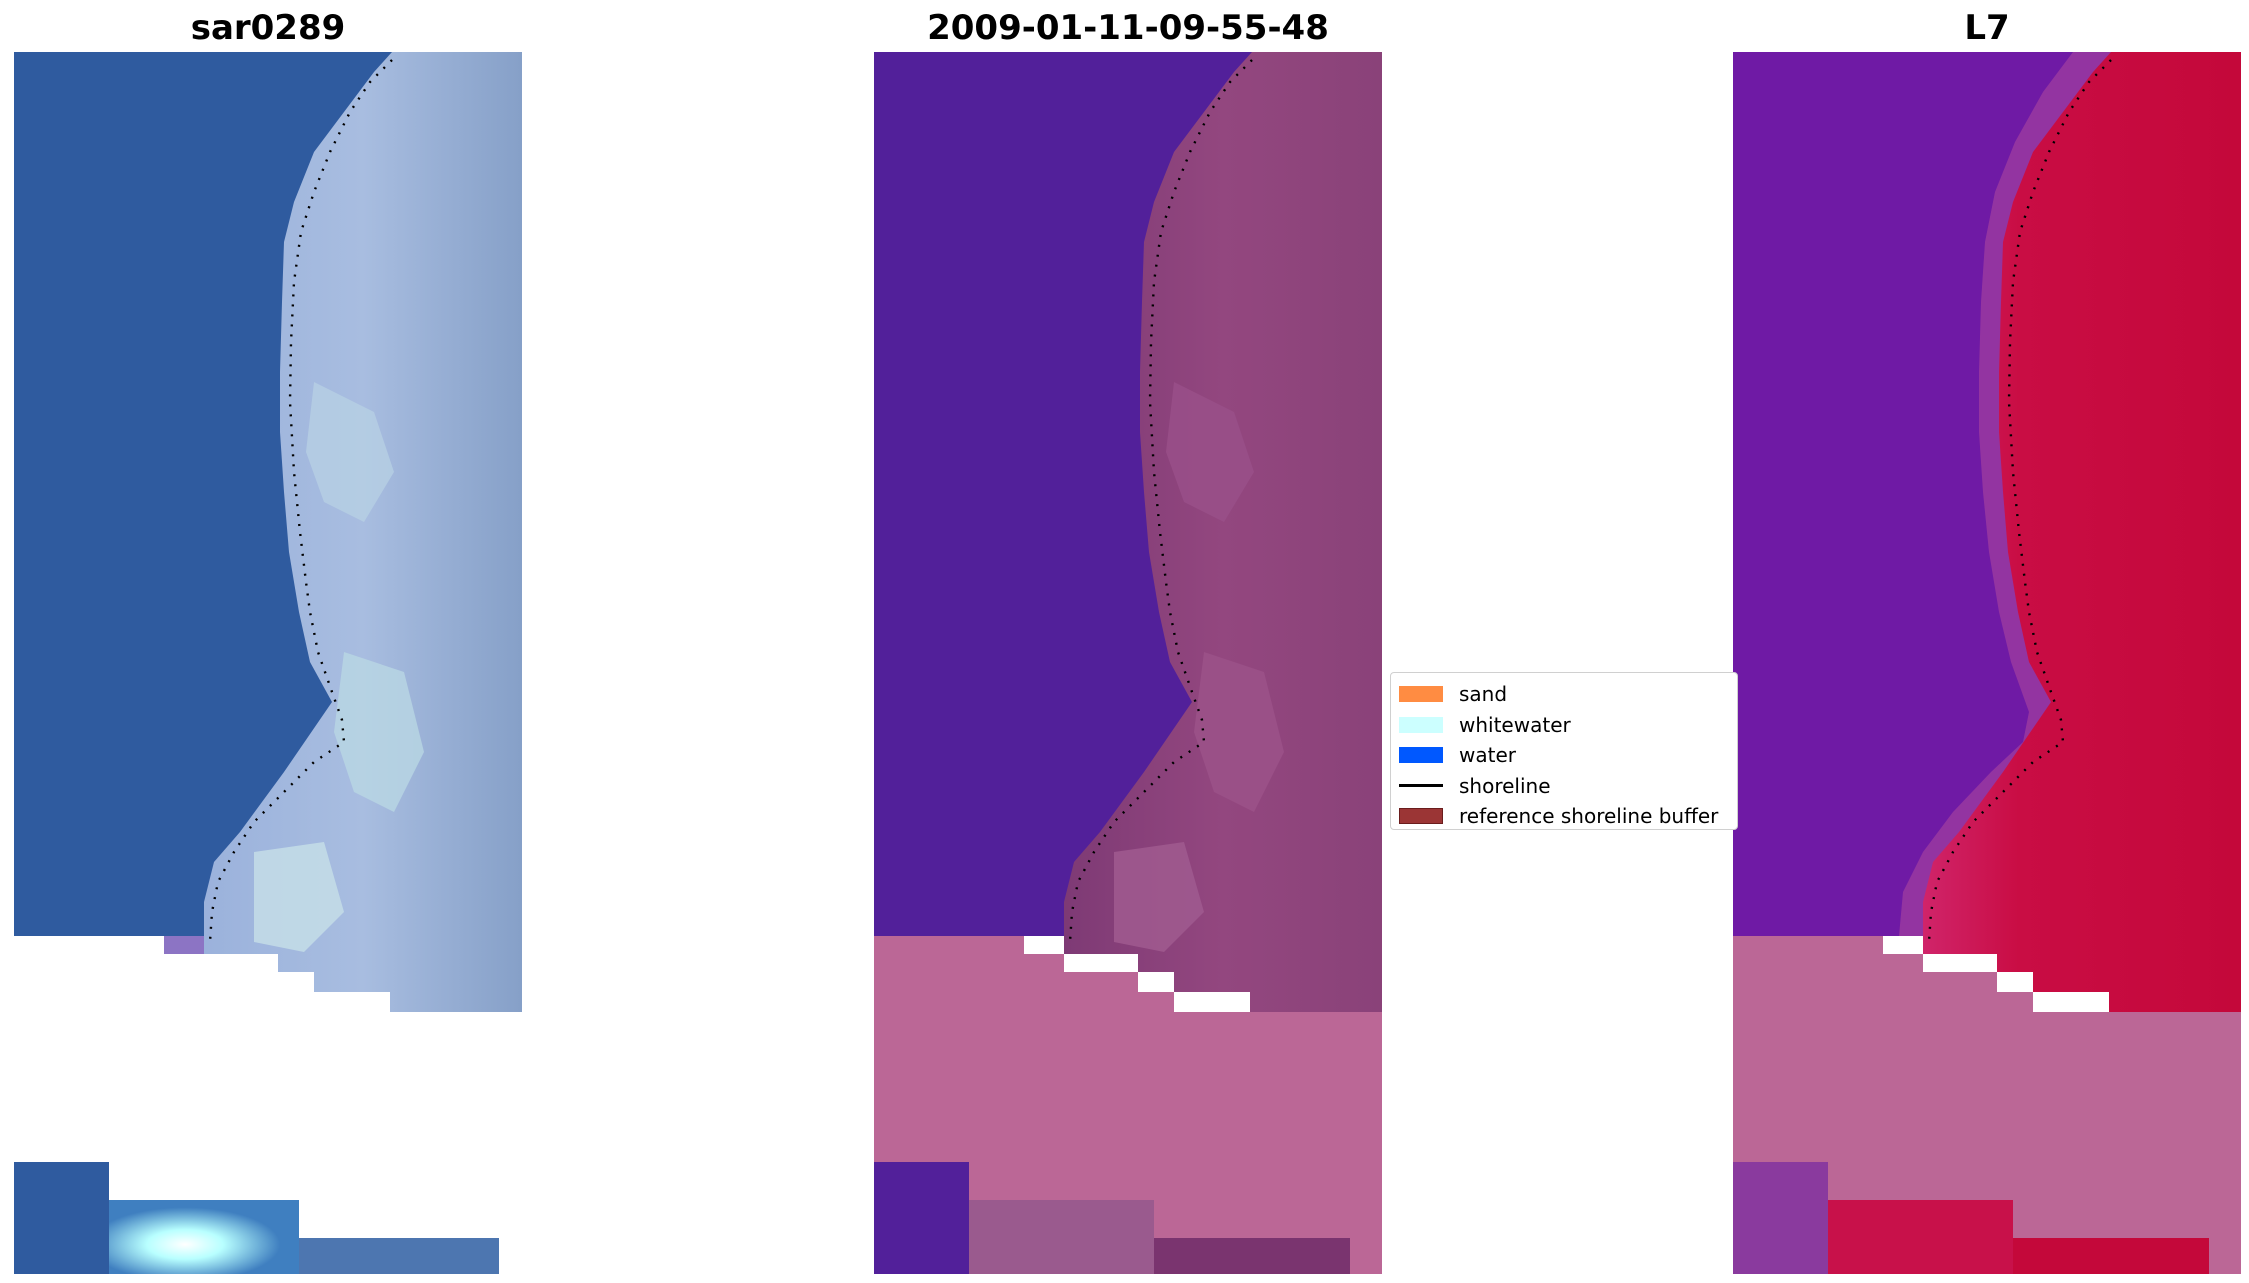 Image resolution: width=2249 pixels, height=1283 pixels. What do you see at coordinates (1987, 28) in the screenshot?
I see `right-panel-title: L7` at bounding box center [1987, 28].